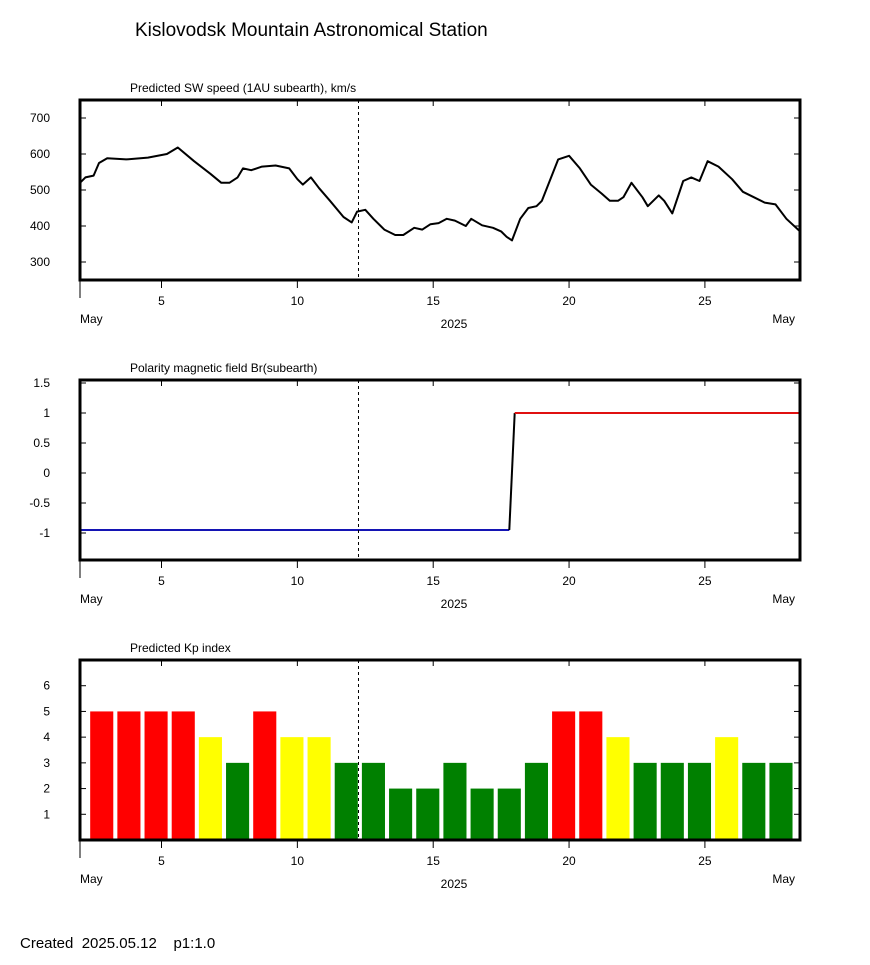 The image size is (870, 965). Describe the element at coordinates (311, 30) in the screenshot. I see `page-title: Kislovodsk Mountain Astronomical Station` at that location.